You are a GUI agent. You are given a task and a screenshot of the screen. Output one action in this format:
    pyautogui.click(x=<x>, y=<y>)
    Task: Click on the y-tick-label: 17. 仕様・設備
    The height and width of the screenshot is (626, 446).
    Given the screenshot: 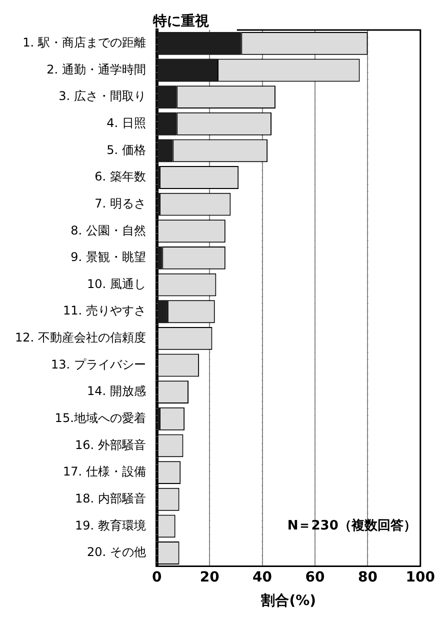 What is the action you would take?
    pyautogui.click(x=104, y=471)
    